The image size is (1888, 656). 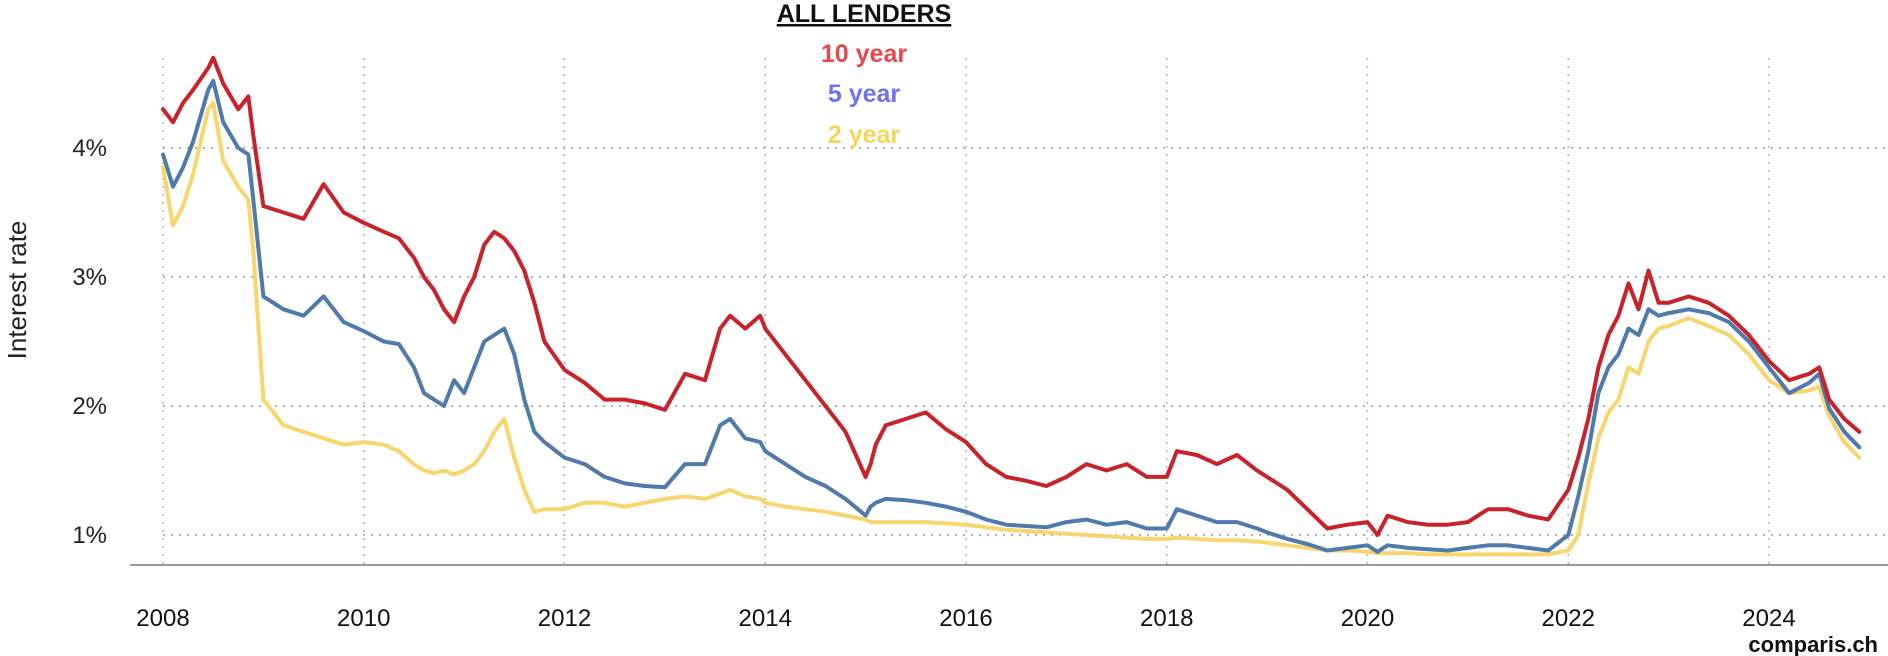 I want to click on x-tick-label: 2018, so click(x=1166, y=618).